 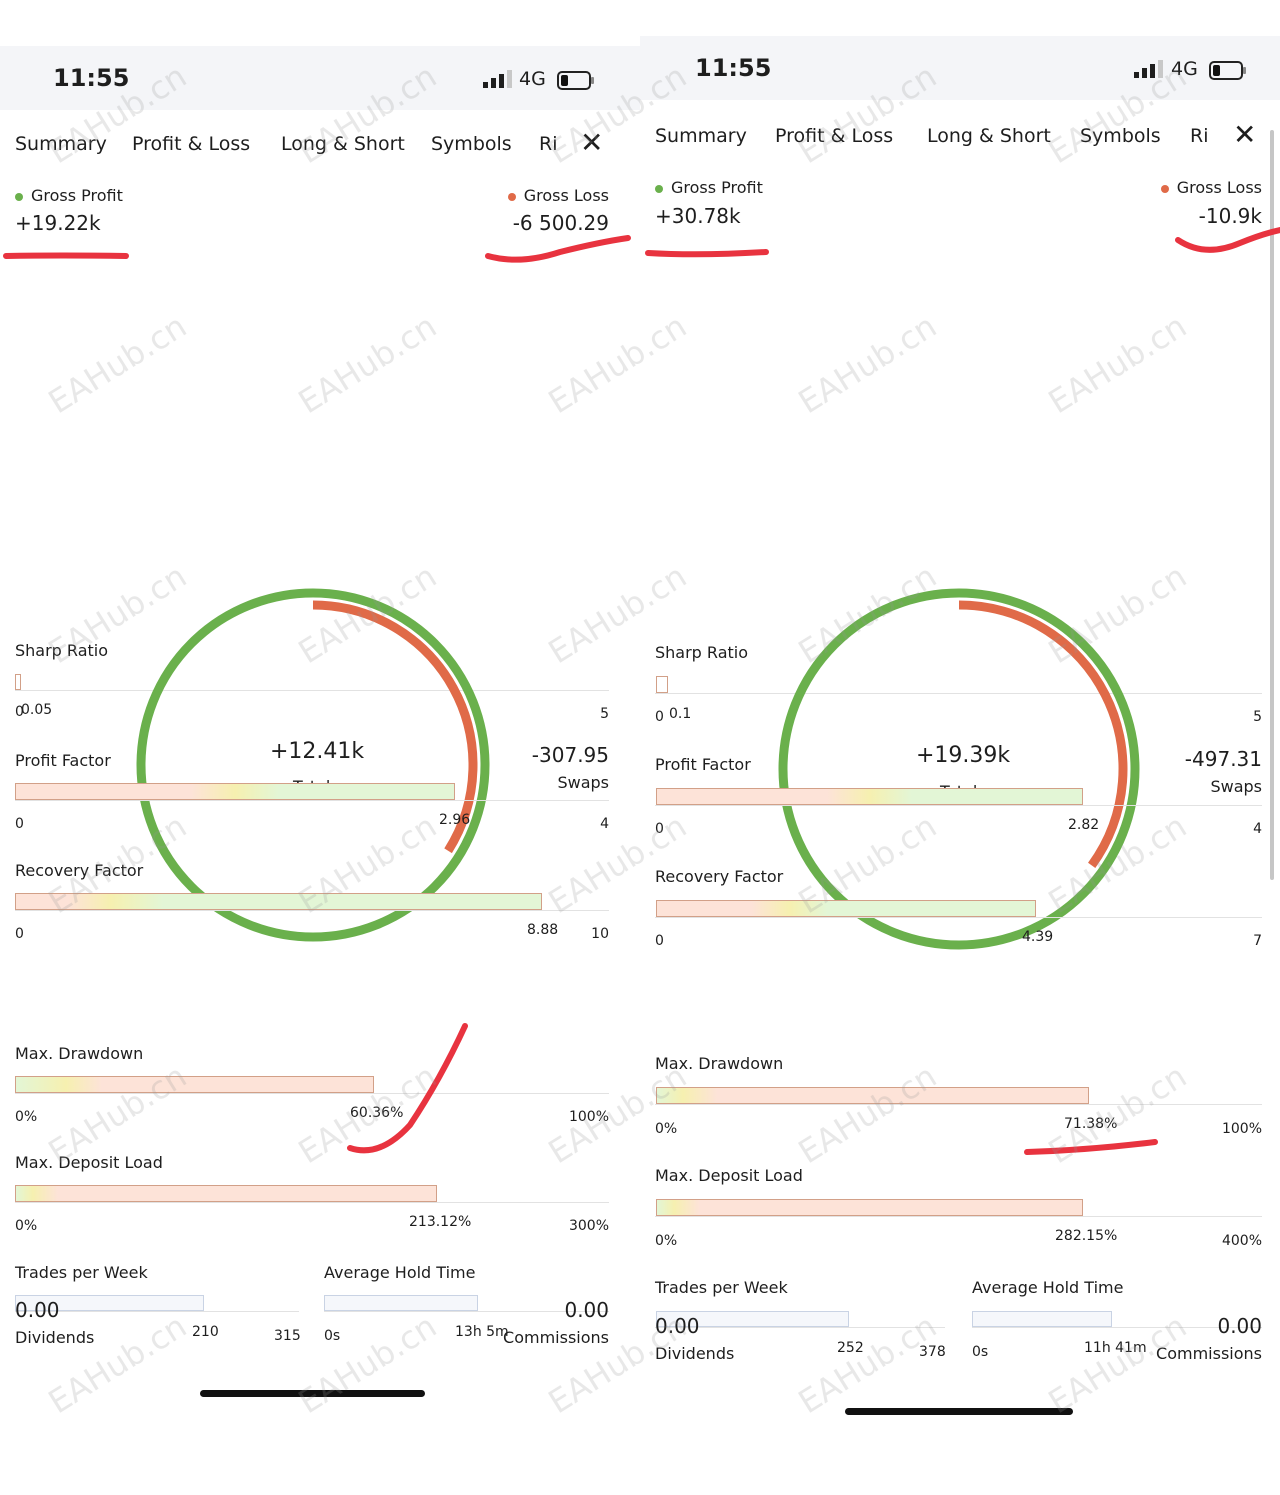 What do you see at coordinates (1042, 1319) in the screenshot?
I see `avg-hold-time-bar` at bounding box center [1042, 1319].